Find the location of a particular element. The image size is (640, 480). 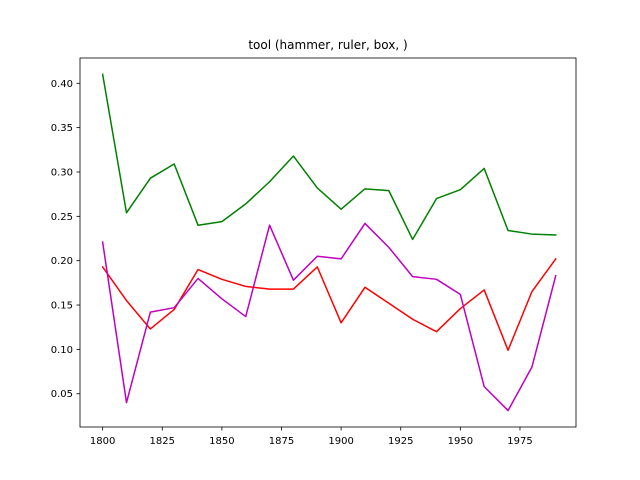

y-tick-label: 0.30 is located at coordinates (62, 172).